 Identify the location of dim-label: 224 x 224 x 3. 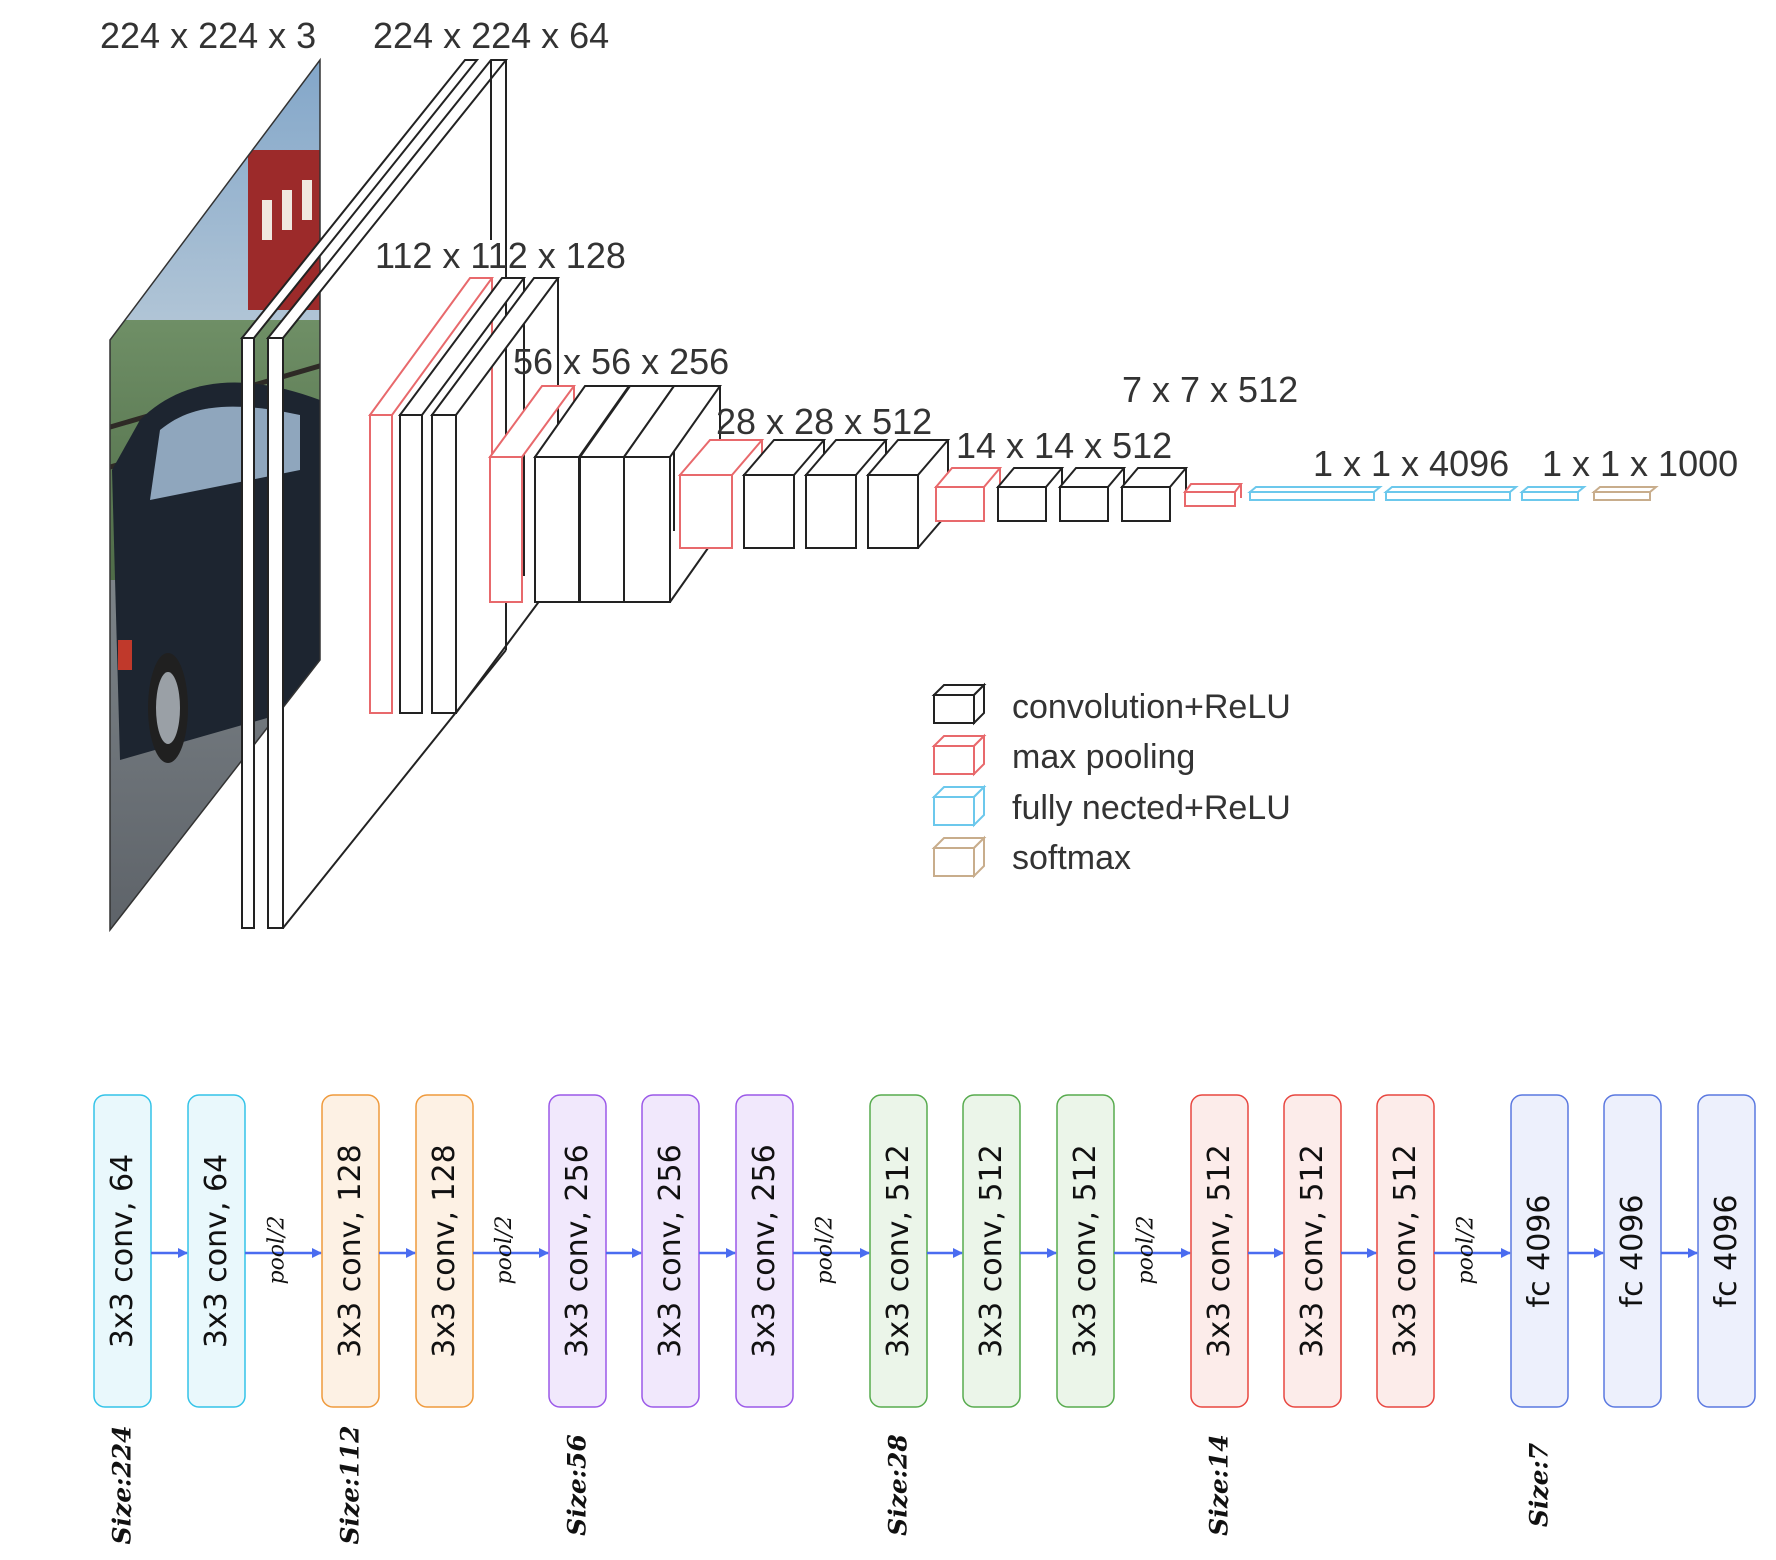
(208, 35).